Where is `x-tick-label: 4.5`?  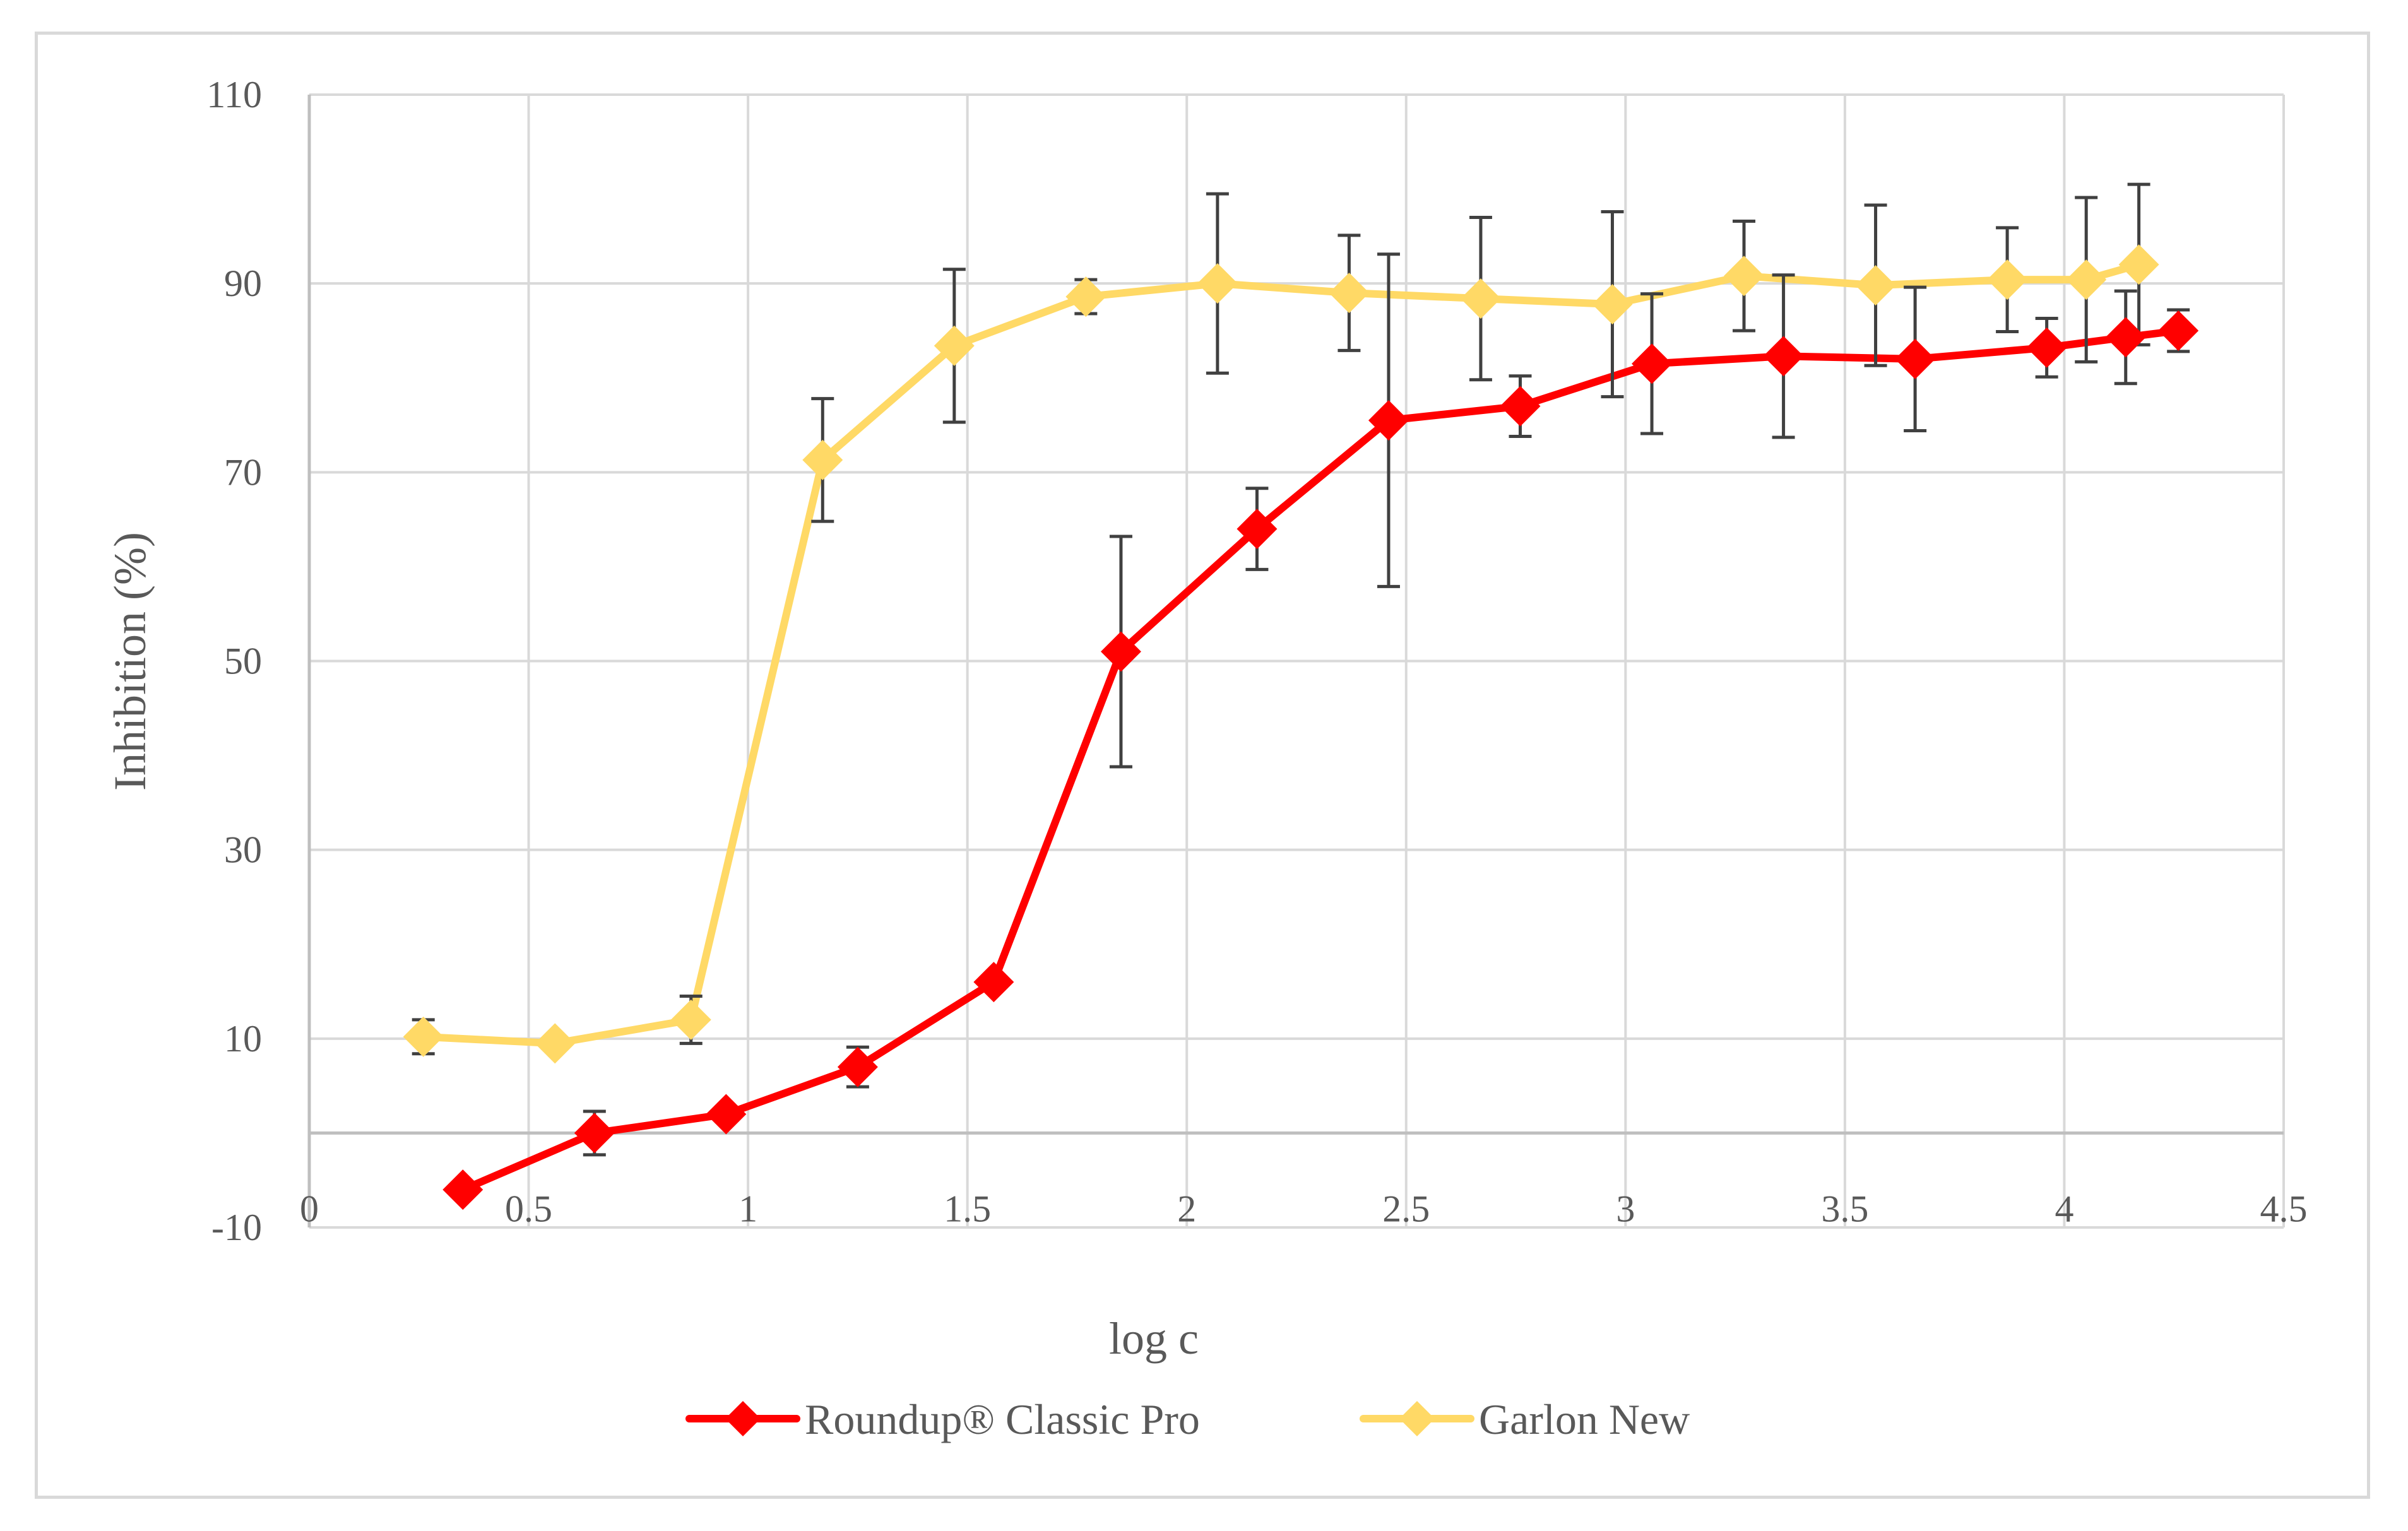
x-tick-label: 4.5 is located at coordinates (2284, 1208).